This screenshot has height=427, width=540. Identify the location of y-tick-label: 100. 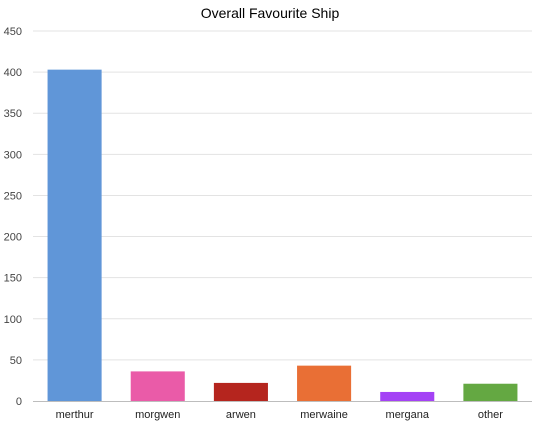
(13, 320).